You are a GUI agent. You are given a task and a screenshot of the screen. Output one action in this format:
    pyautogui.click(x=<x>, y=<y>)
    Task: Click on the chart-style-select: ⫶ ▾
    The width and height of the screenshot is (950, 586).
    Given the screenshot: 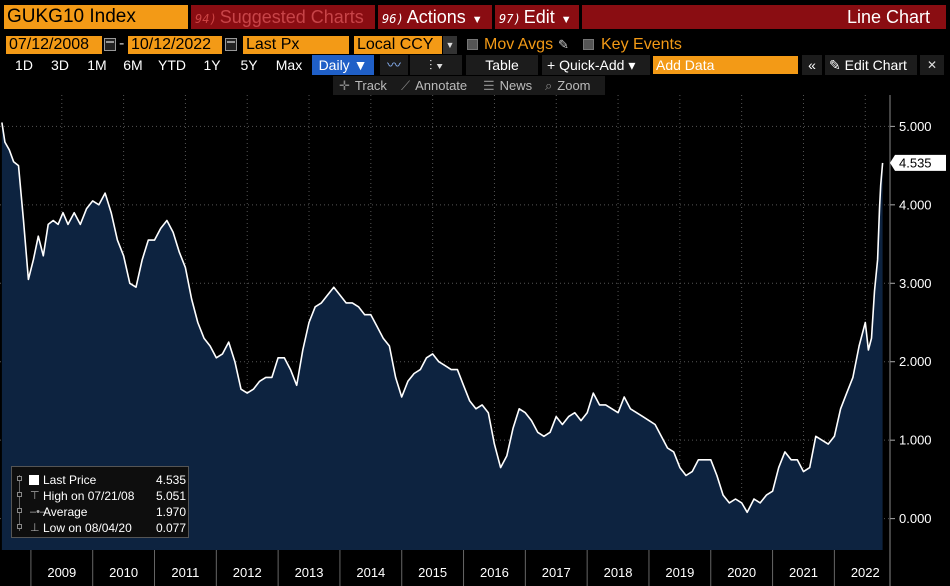 What is the action you would take?
    pyautogui.click(x=436, y=65)
    